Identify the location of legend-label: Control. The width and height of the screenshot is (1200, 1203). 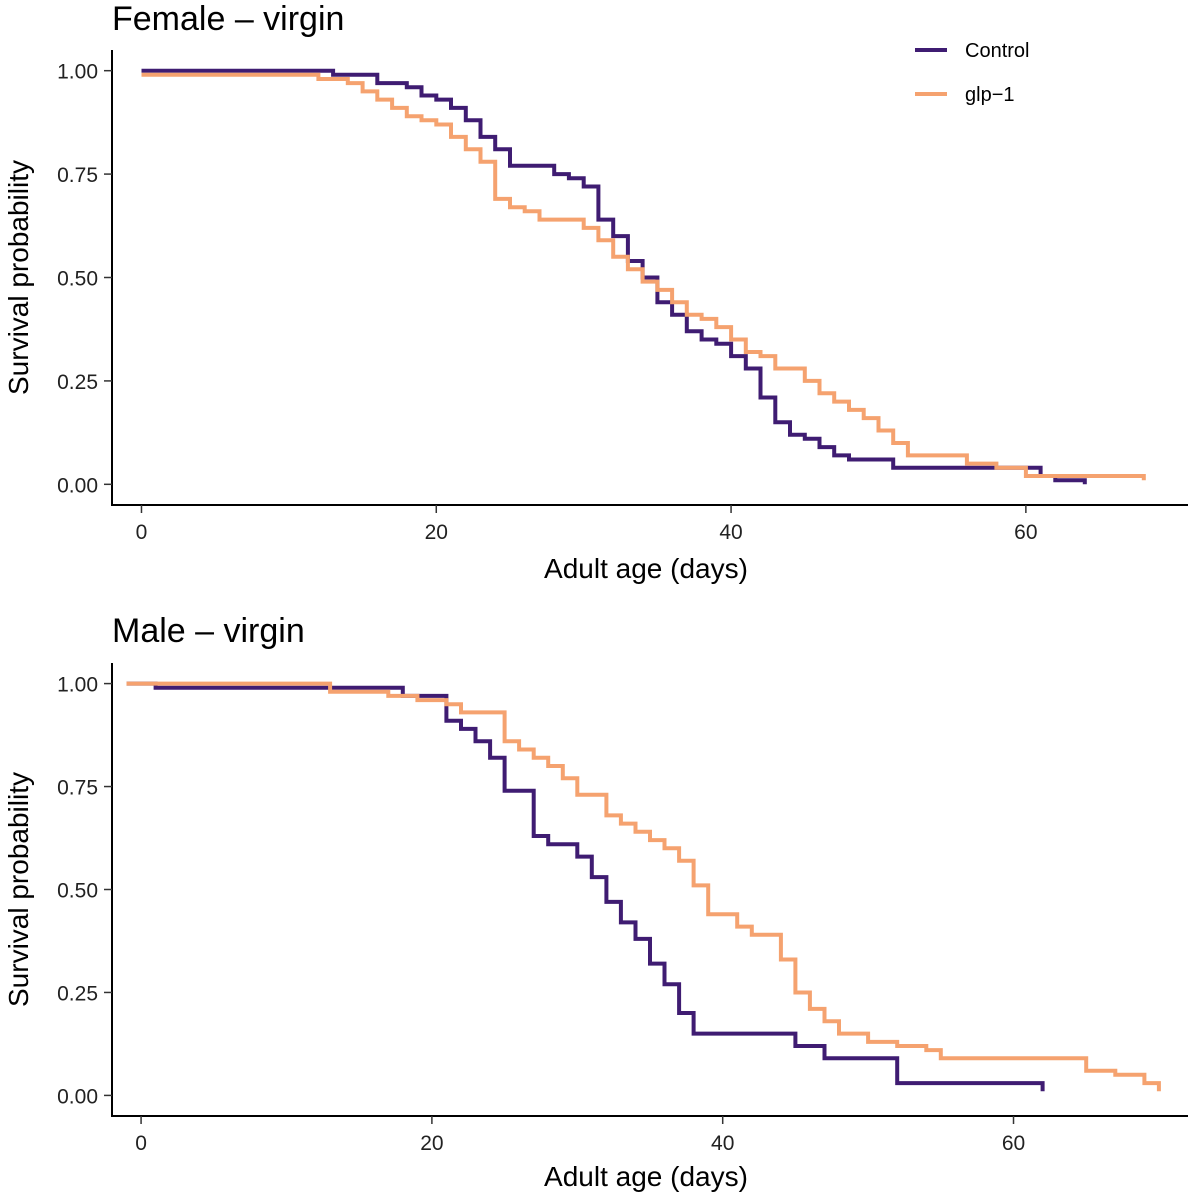
(997, 51).